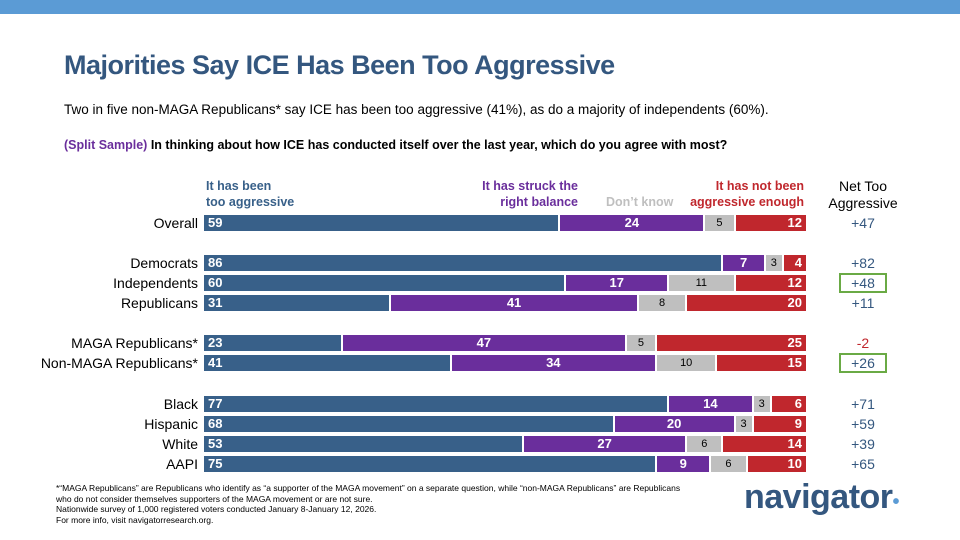 The height and width of the screenshot is (540, 960). What do you see at coordinates (640, 202) in the screenshot?
I see `legend-dont-know: Don’t know` at bounding box center [640, 202].